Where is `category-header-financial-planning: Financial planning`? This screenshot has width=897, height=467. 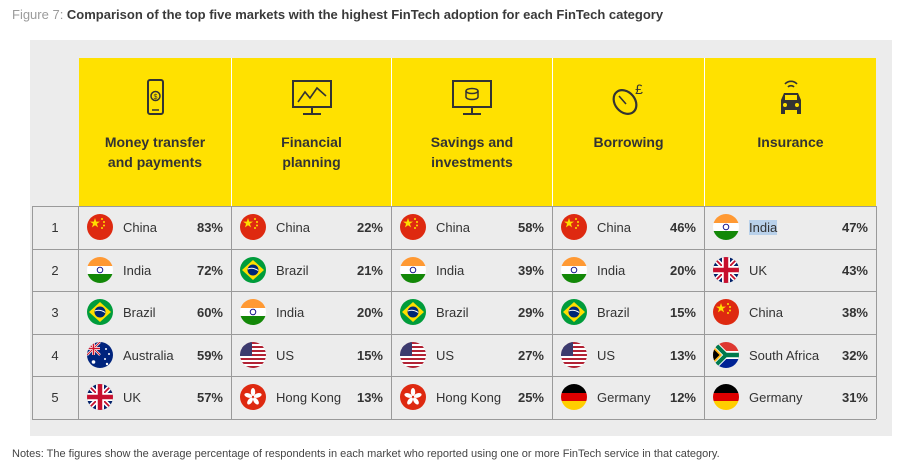 category-header-financial-planning: Financial planning is located at coordinates (311, 132).